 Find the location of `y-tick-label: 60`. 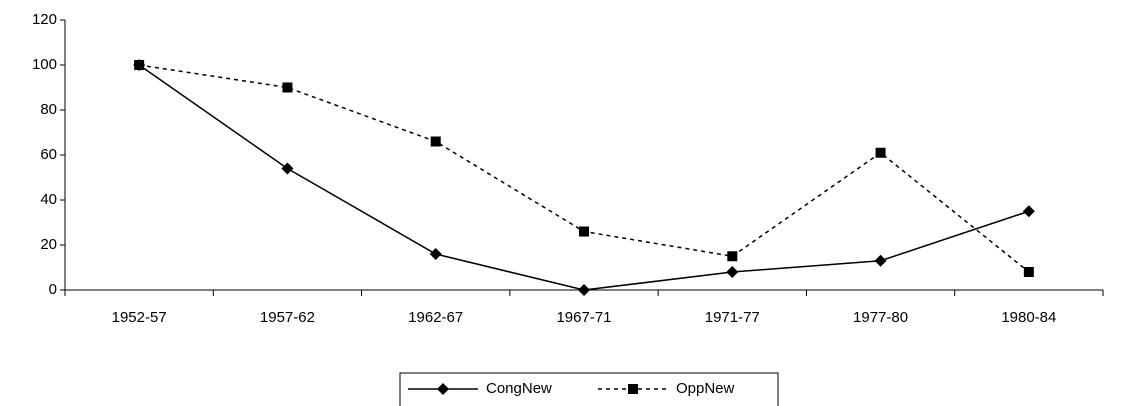

y-tick-label: 60 is located at coordinates (48, 154).